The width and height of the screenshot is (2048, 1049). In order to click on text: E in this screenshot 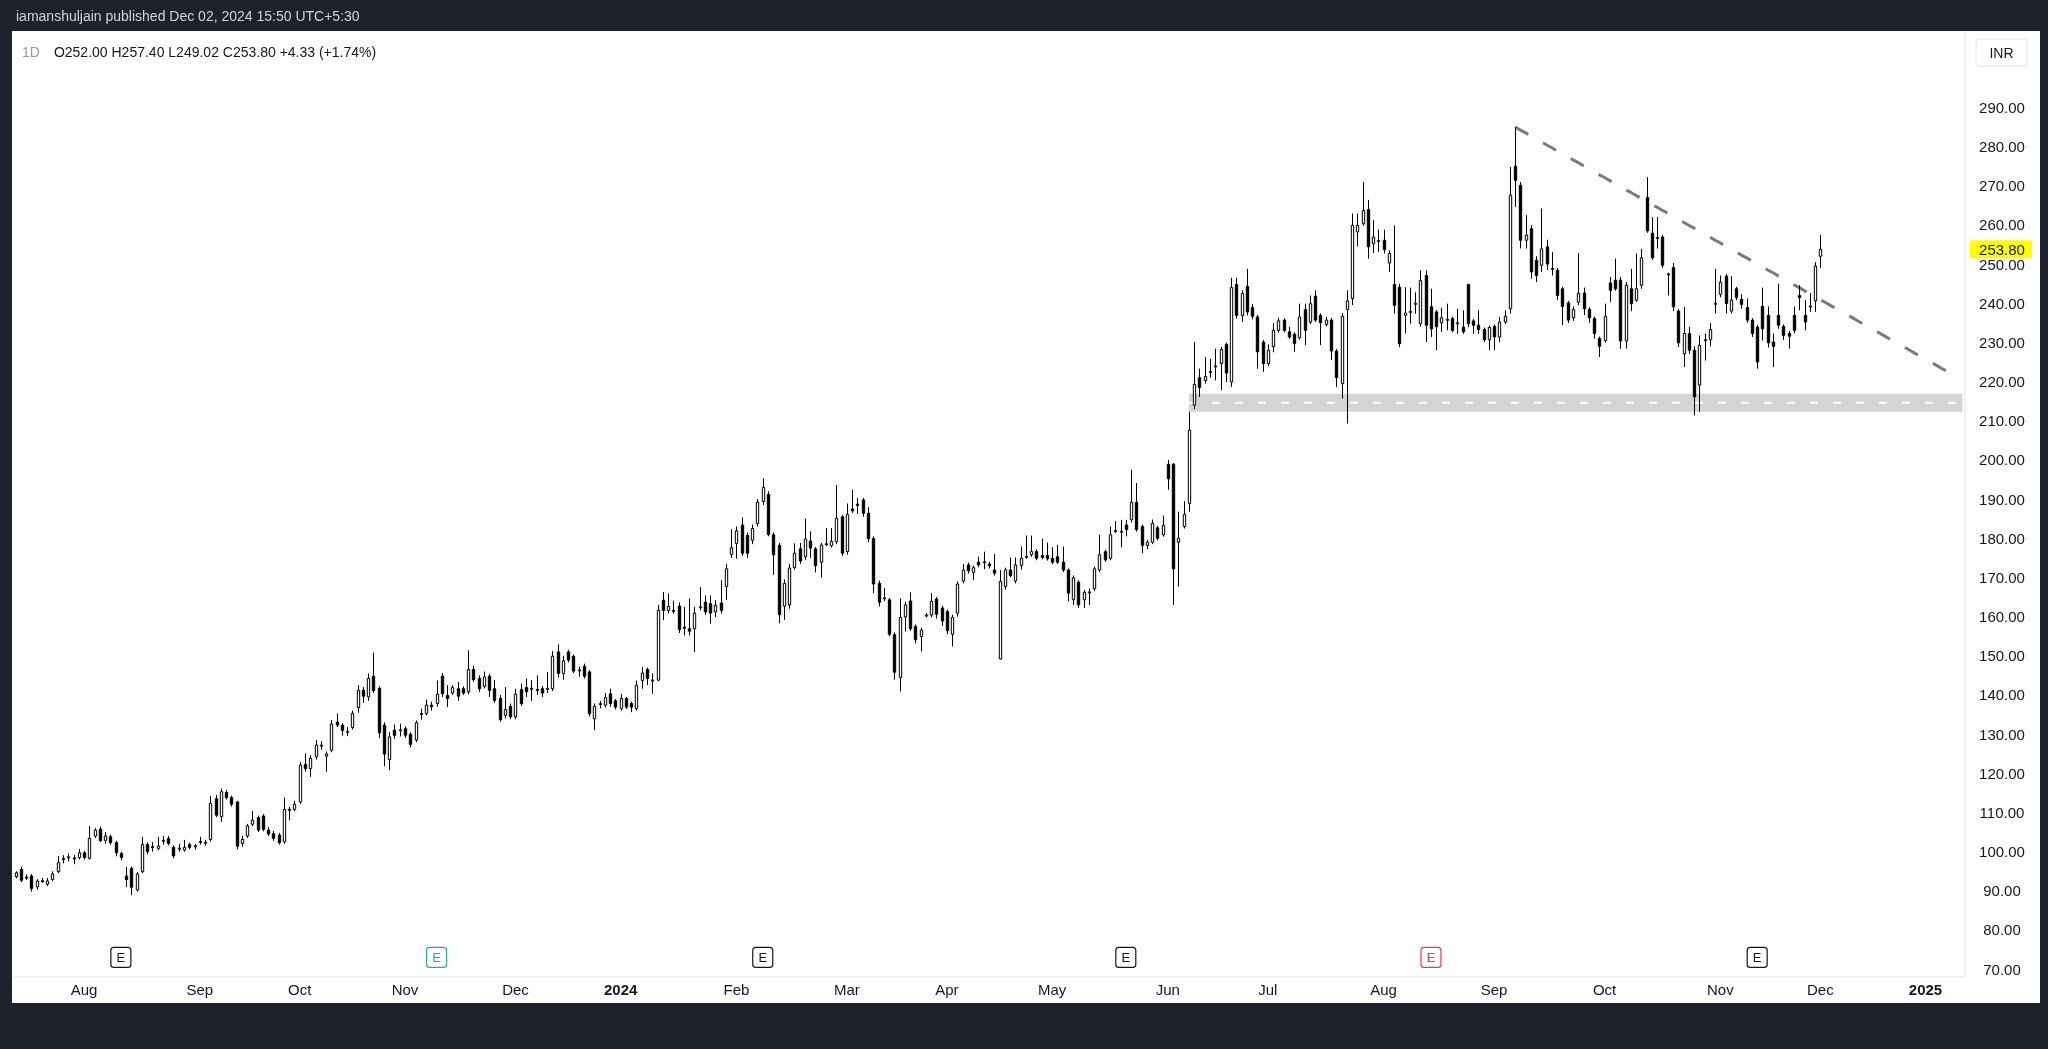, I will do `click(763, 958)`.